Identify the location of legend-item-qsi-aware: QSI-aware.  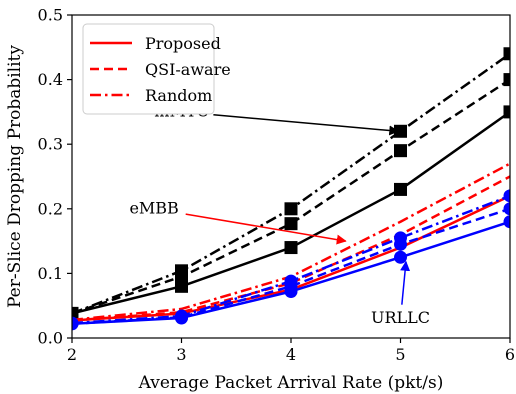
(160, 69).